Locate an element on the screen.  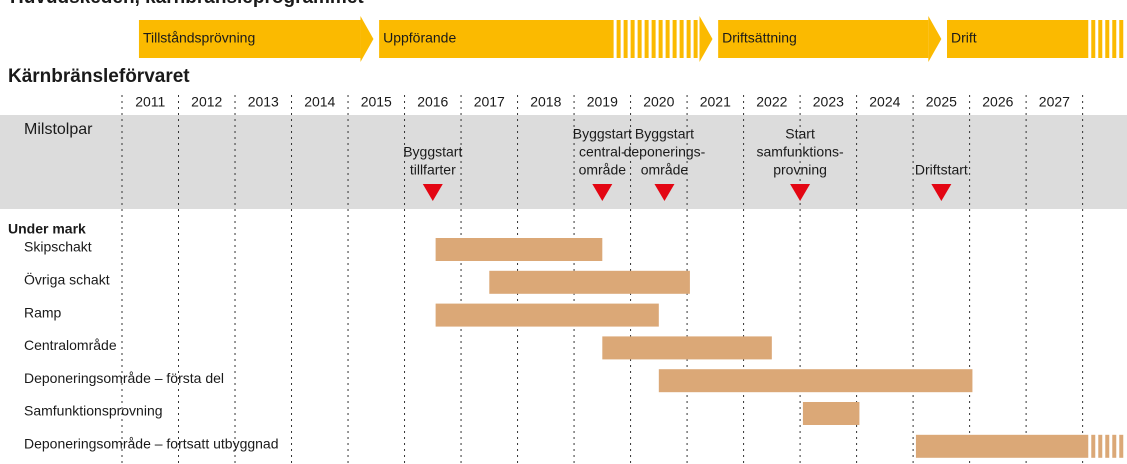
phase-label: Tillståndsprövning is located at coordinates (199, 38).